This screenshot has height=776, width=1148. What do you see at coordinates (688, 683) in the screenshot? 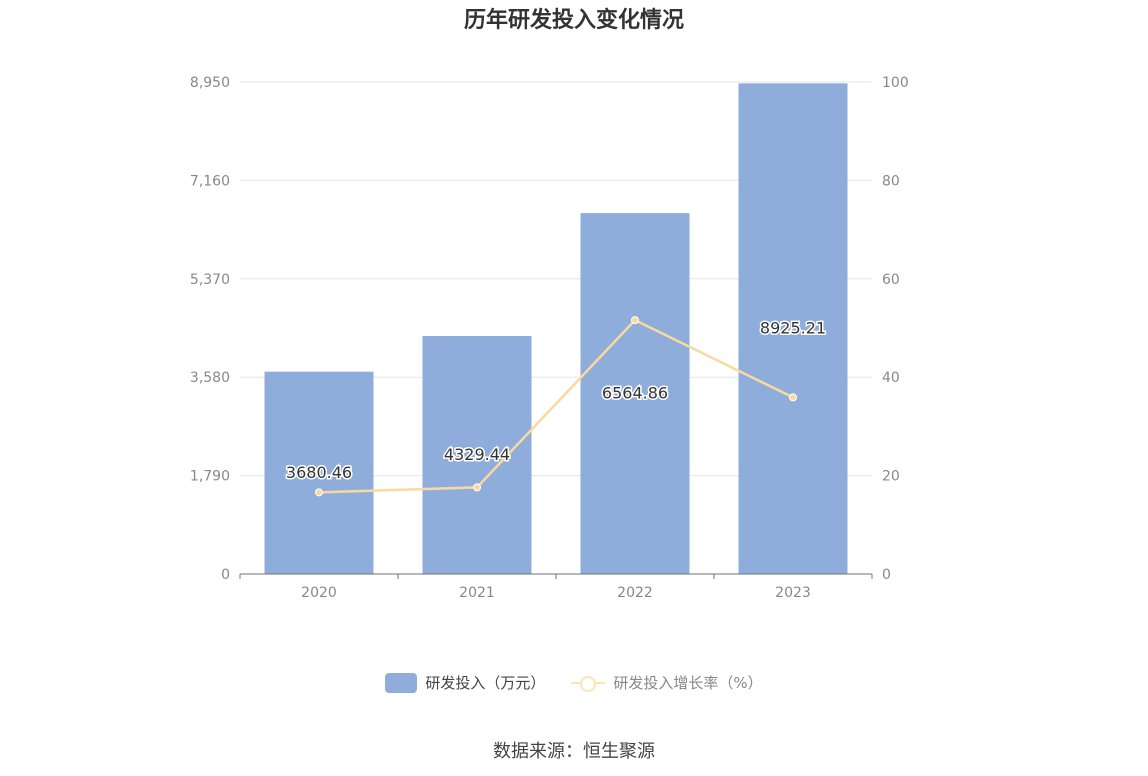
I see `legend-line-label: 研发投入增长率（%）` at bounding box center [688, 683].